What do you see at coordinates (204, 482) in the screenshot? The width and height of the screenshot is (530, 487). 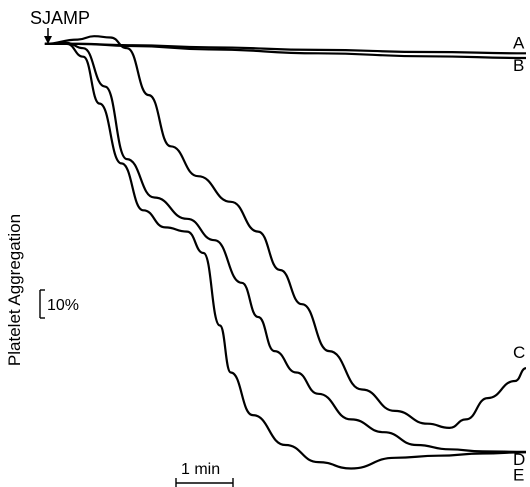 I see `time-scale-bar` at bounding box center [204, 482].